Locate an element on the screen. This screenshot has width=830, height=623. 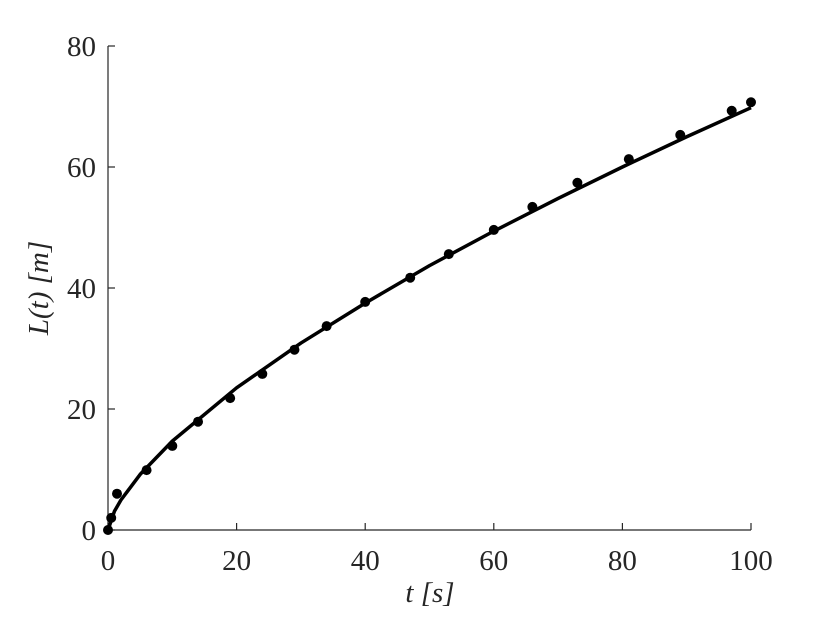
x-tick-label: 40 is located at coordinates (365, 561).